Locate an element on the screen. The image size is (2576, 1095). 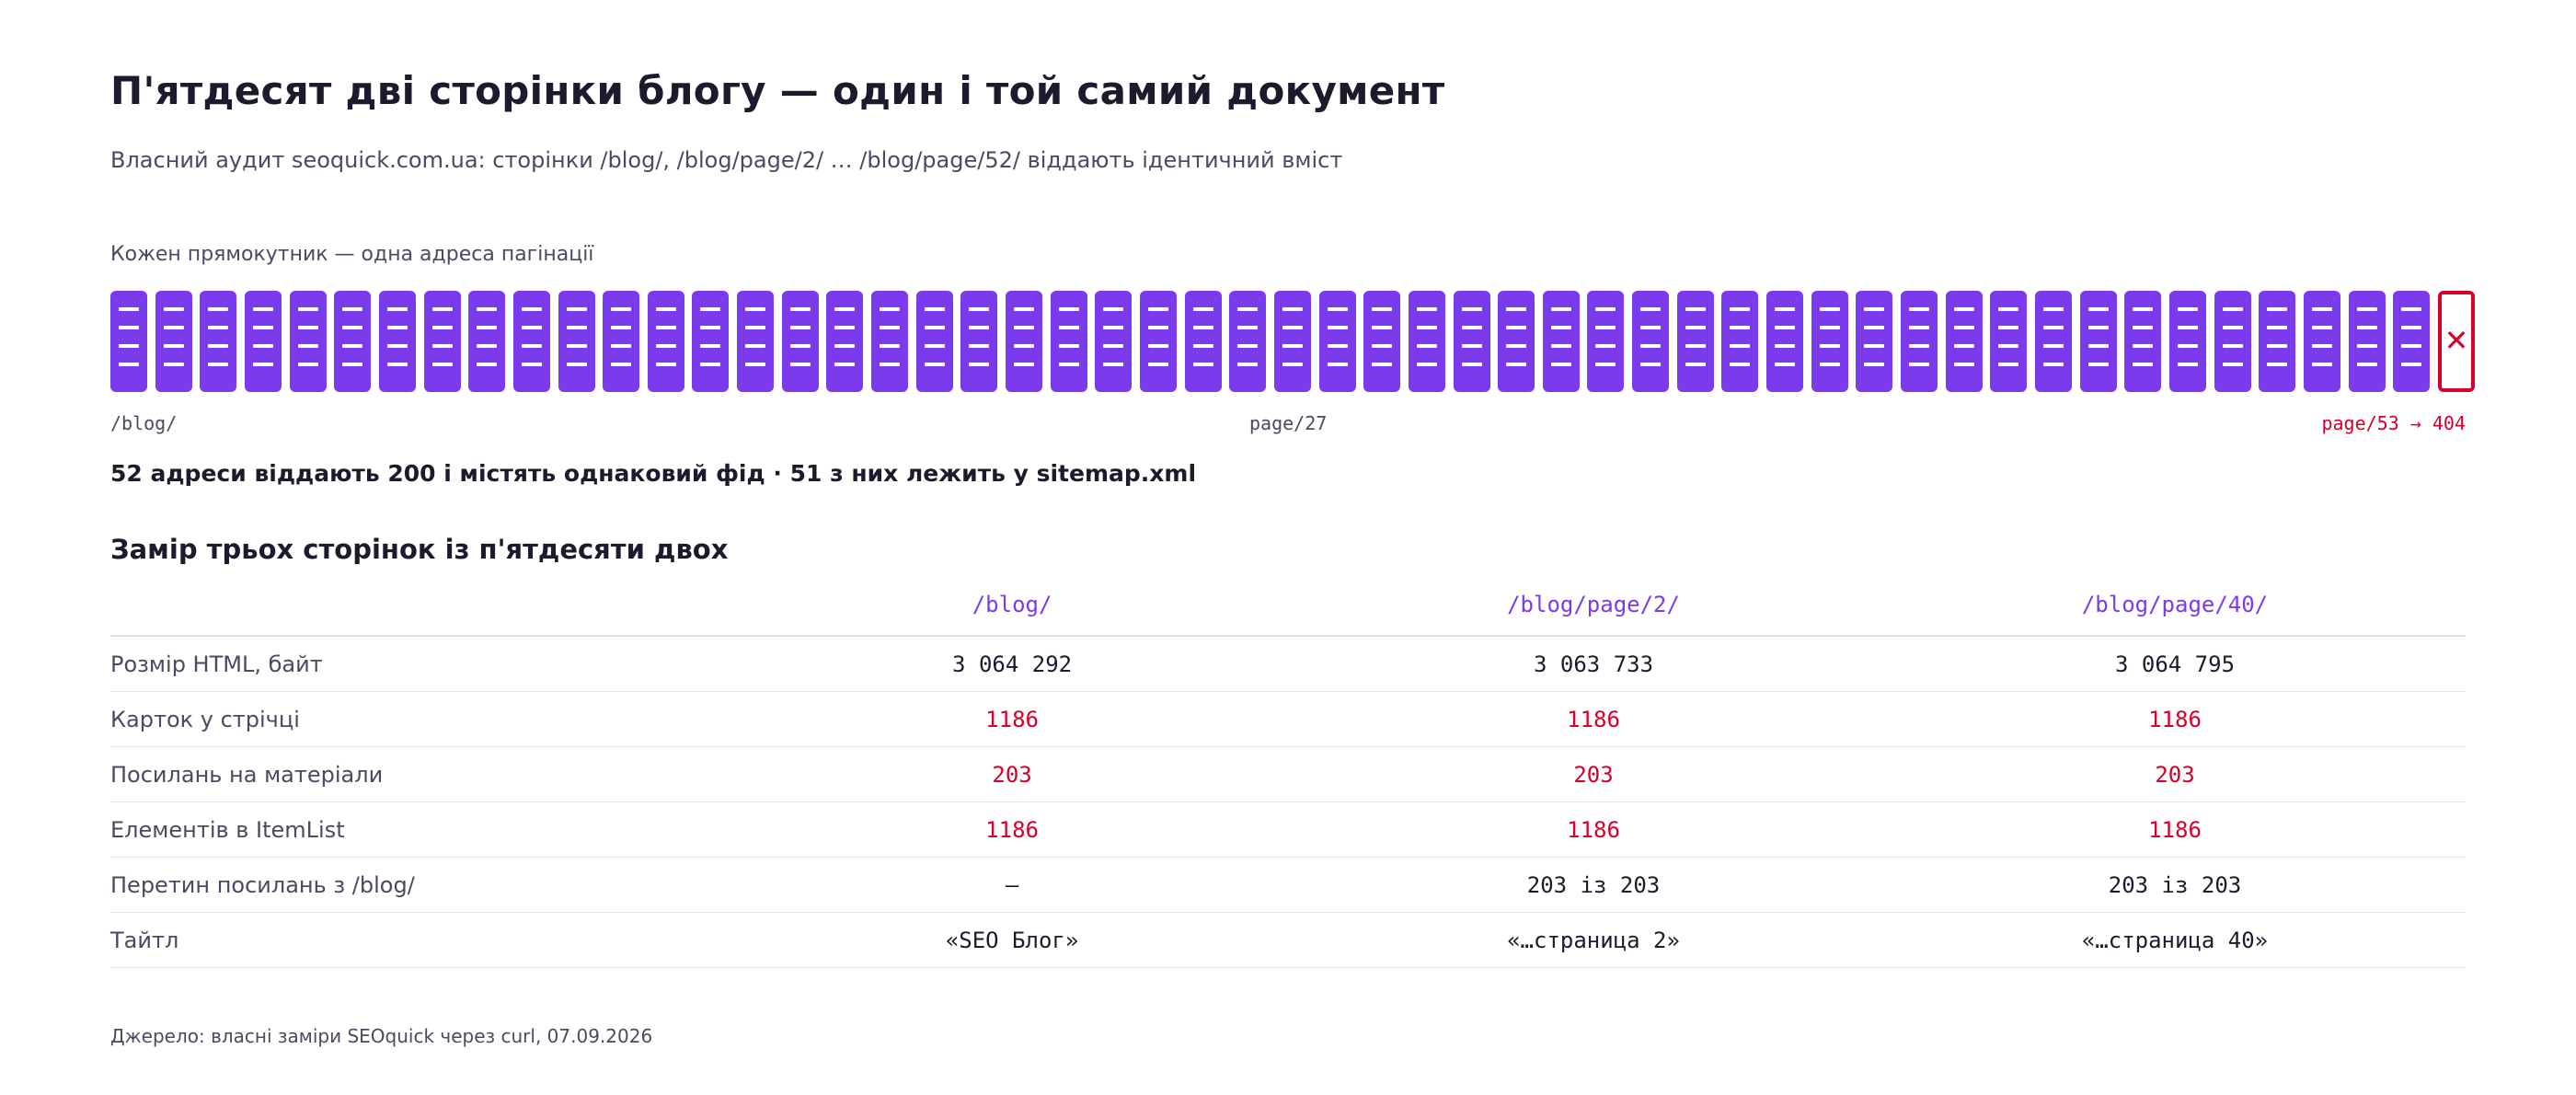
strip-label-end: page/53 → 404 is located at coordinates (2393, 423).